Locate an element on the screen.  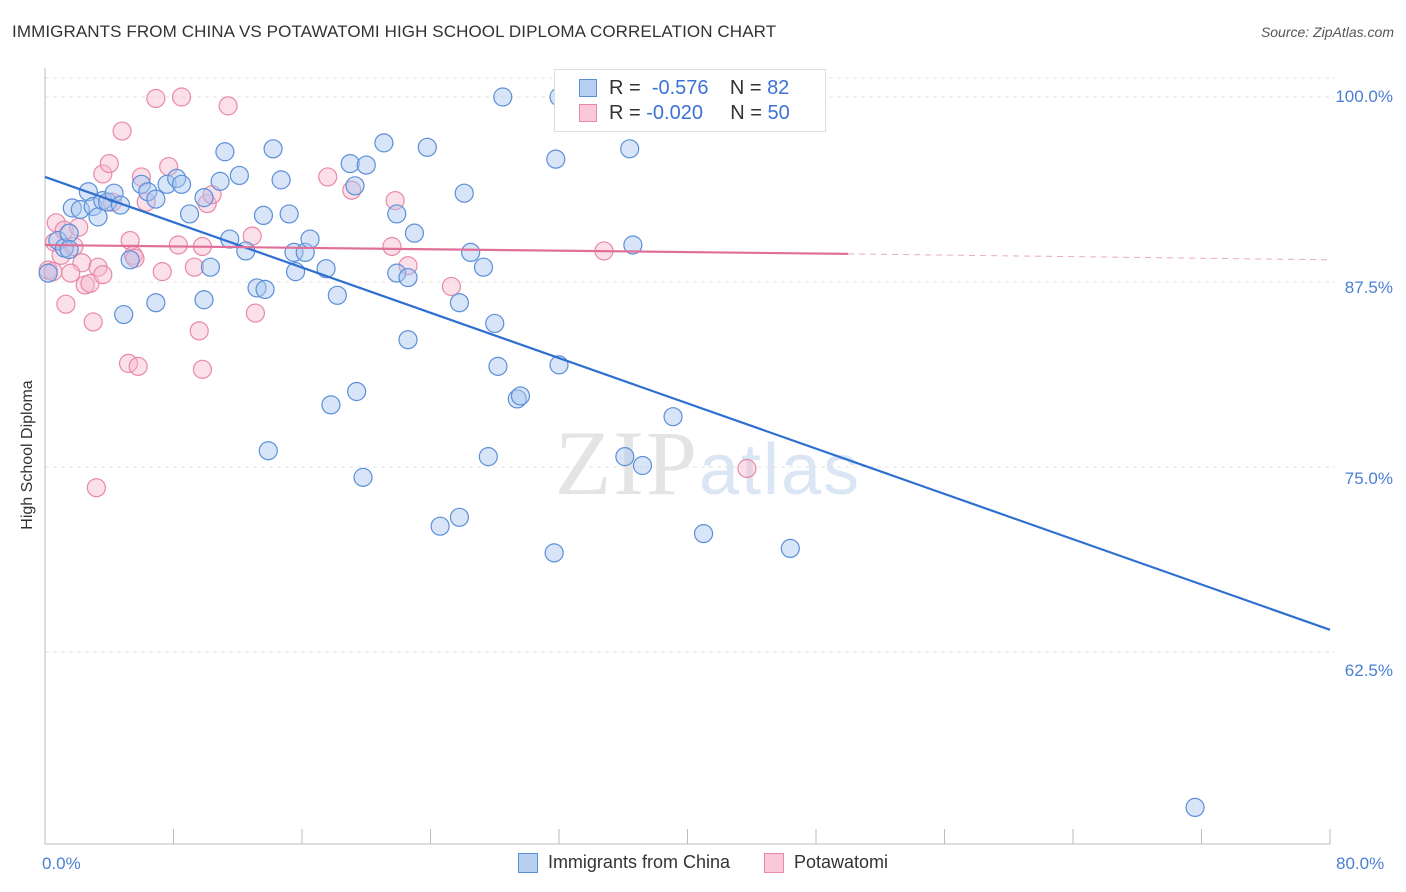
stats-legend: R = -0.576 N = 82 R = -0.020 N = 50 is located at coordinates (690, 100).